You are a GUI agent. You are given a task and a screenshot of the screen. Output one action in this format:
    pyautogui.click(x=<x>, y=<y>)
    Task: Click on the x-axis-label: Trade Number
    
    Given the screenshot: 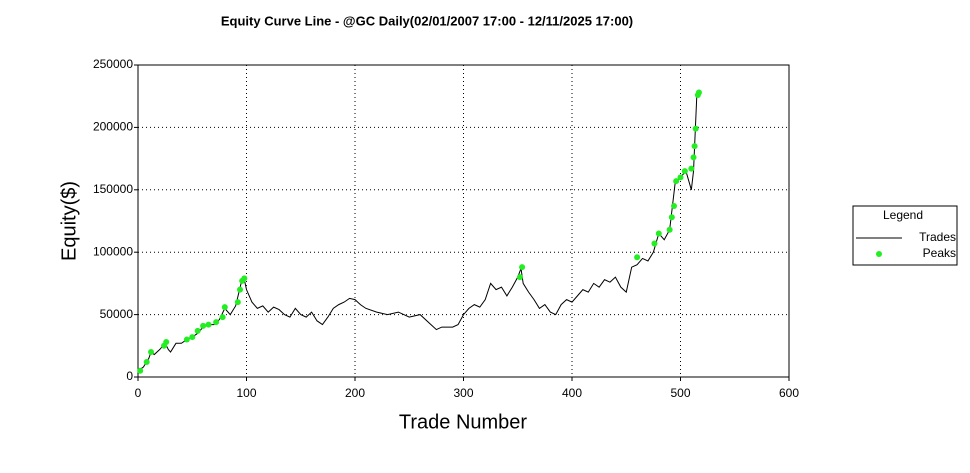 What is the action you would take?
    pyautogui.click(x=463, y=422)
    